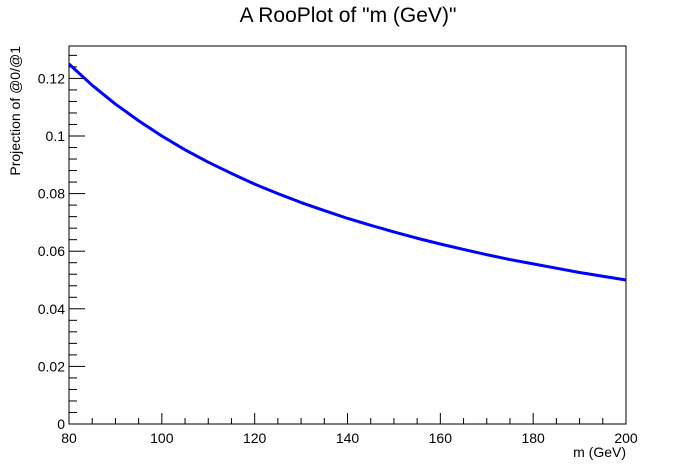 The width and height of the screenshot is (696, 472). Describe the element at coordinates (348, 438) in the screenshot. I see `x-tick-label: 140` at that location.